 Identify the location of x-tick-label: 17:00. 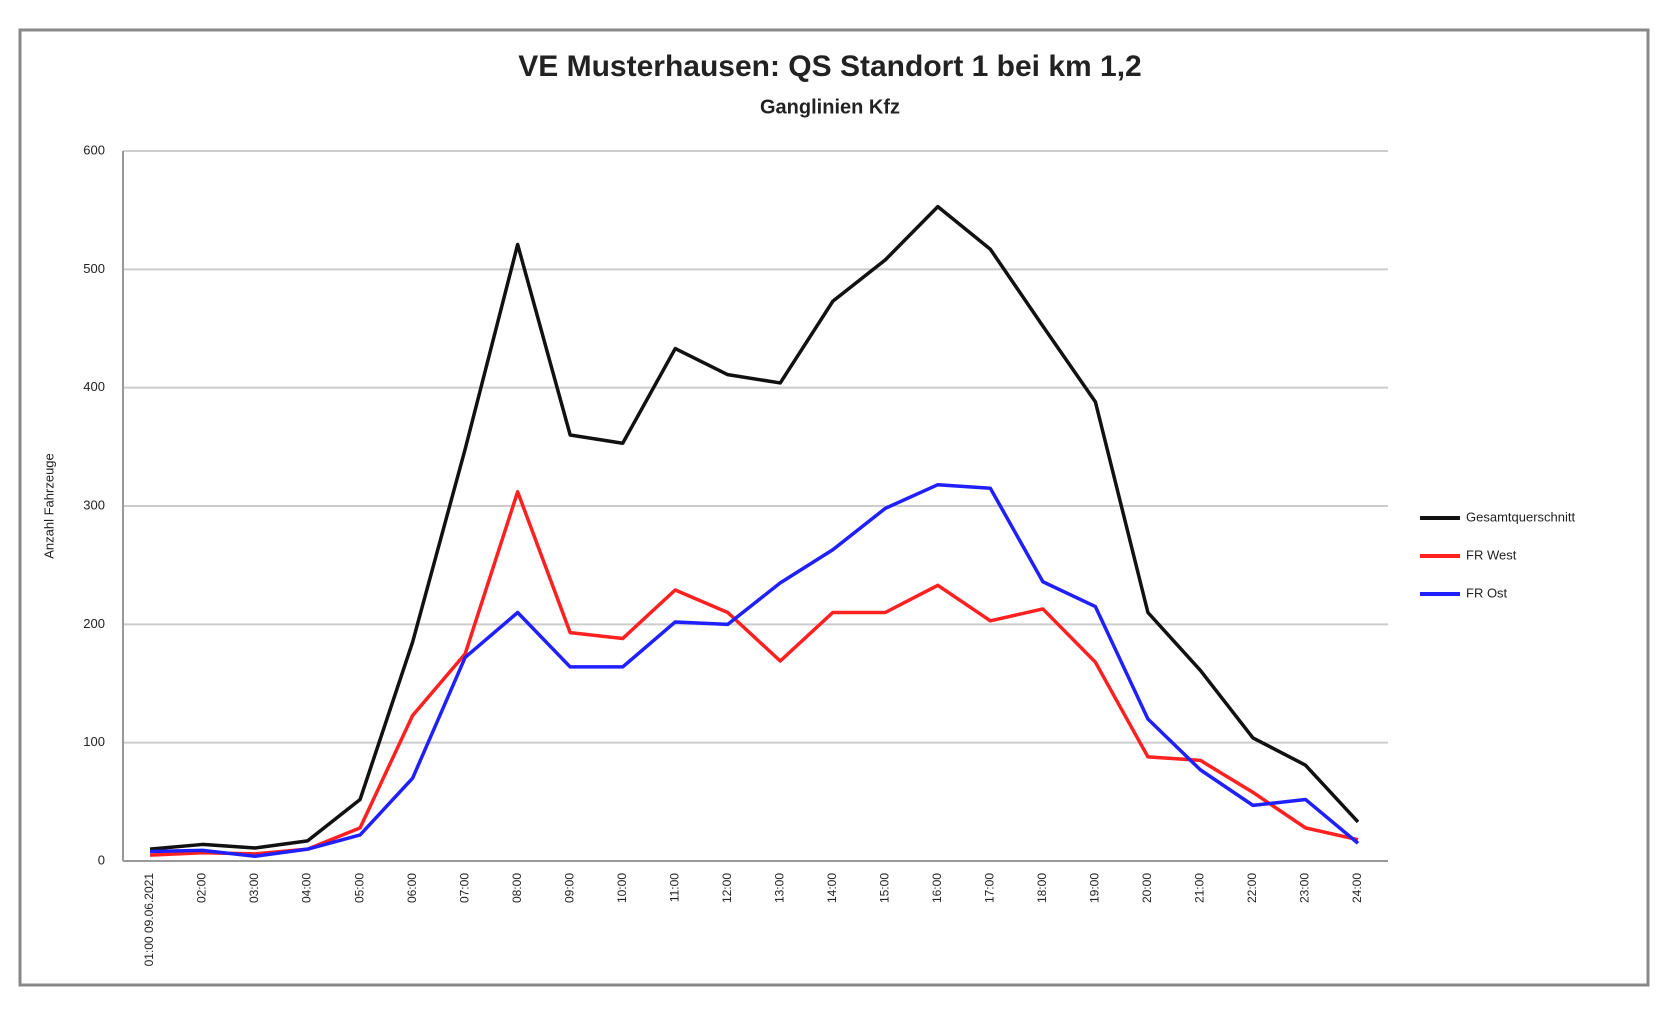
(990, 888).